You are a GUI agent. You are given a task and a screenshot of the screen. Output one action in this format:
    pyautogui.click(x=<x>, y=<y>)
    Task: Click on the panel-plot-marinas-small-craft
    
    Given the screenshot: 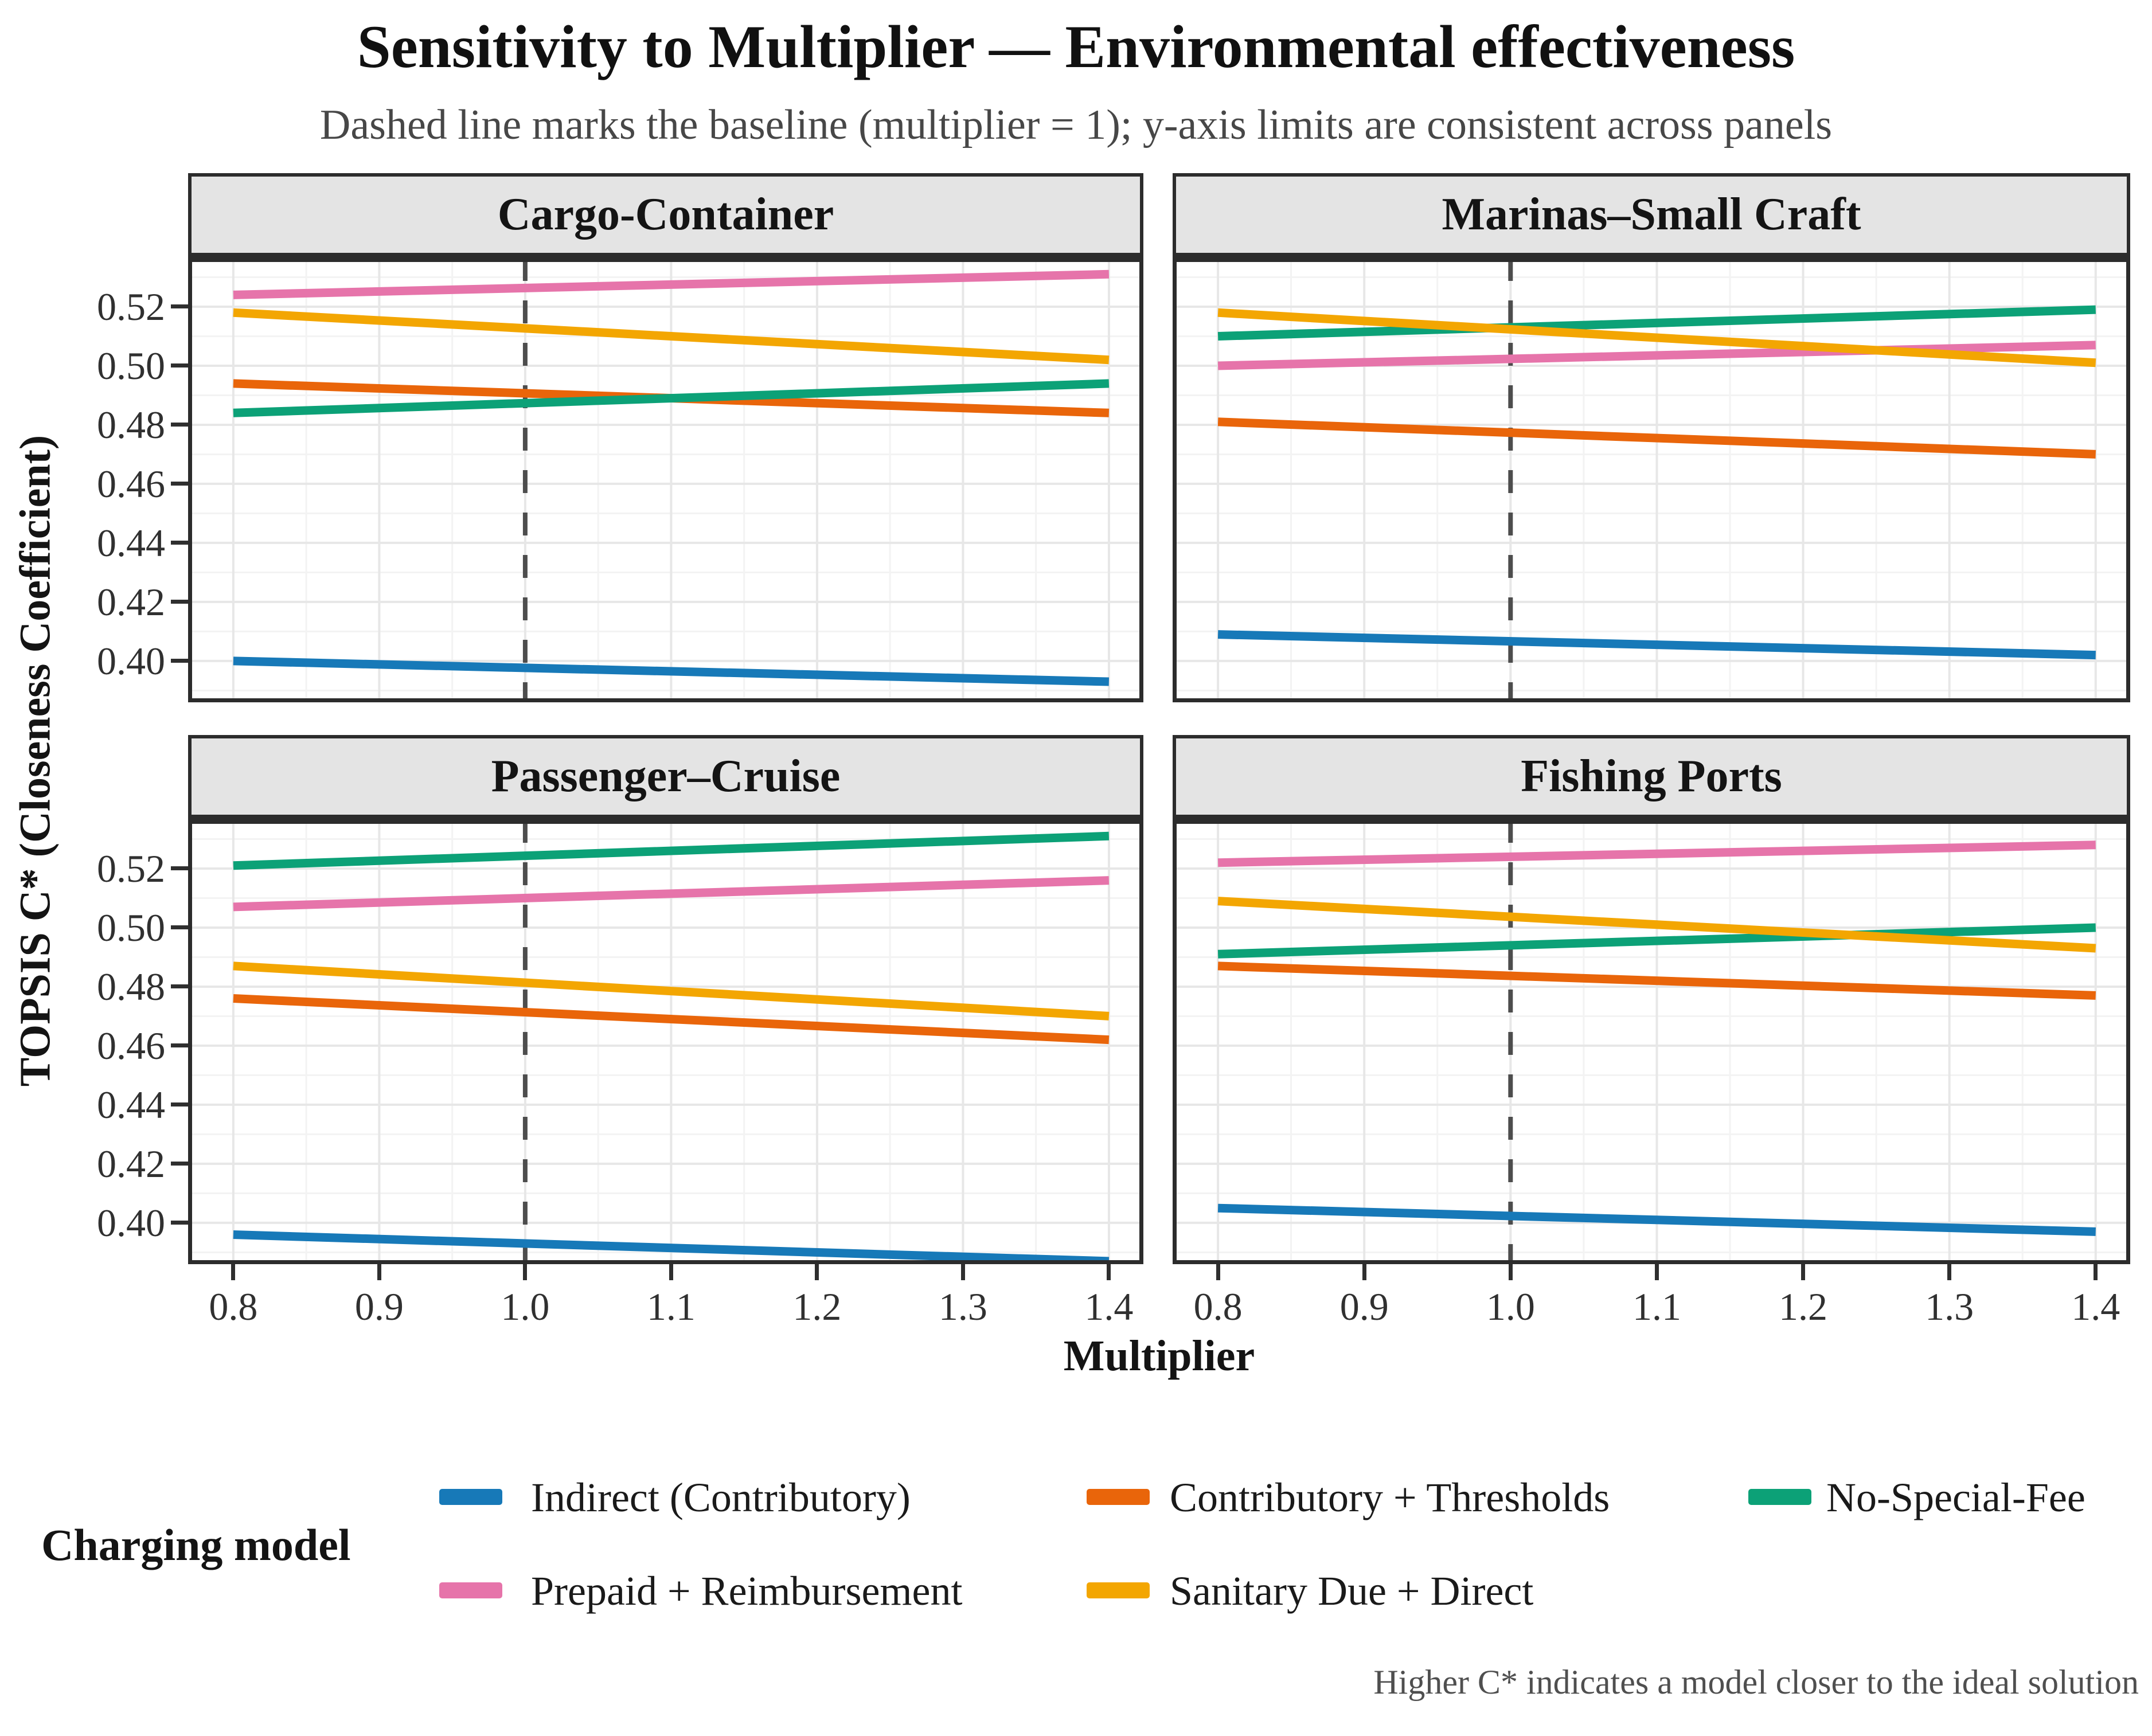 What is the action you would take?
    pyautogui.click(x=1651, y=480)
    